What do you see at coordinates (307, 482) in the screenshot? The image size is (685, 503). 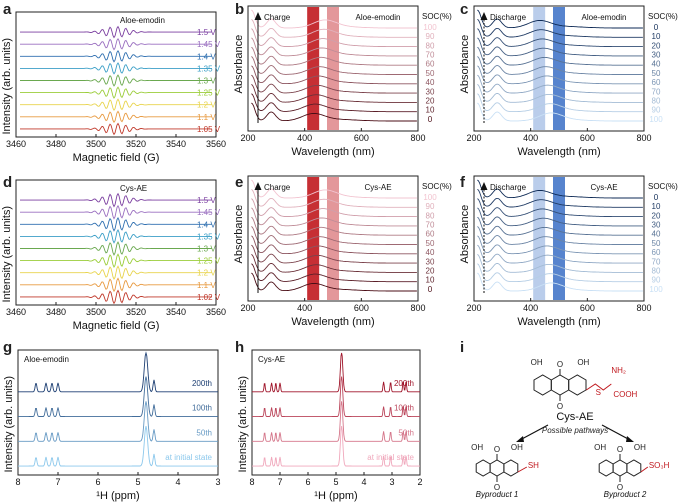 I see `x-tick-label: 6` at bounding box center [307, 482].